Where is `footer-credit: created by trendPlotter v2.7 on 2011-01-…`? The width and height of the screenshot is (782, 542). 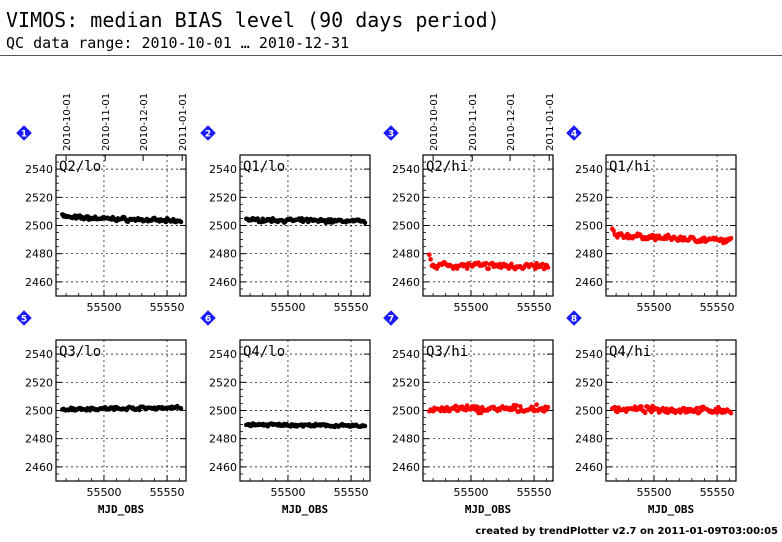 footer-credit: created by trendPlotter v2.7 on 2011-01-… is located at coordinates (626, 531).